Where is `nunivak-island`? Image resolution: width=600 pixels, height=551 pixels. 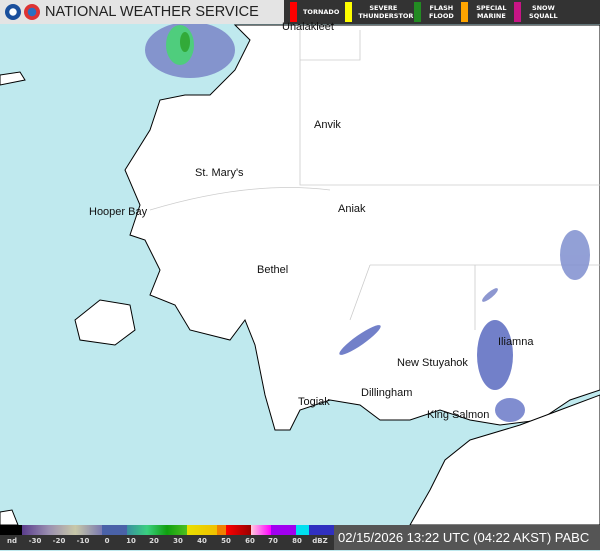 nunivak-island is located at coordinates (105, 322).